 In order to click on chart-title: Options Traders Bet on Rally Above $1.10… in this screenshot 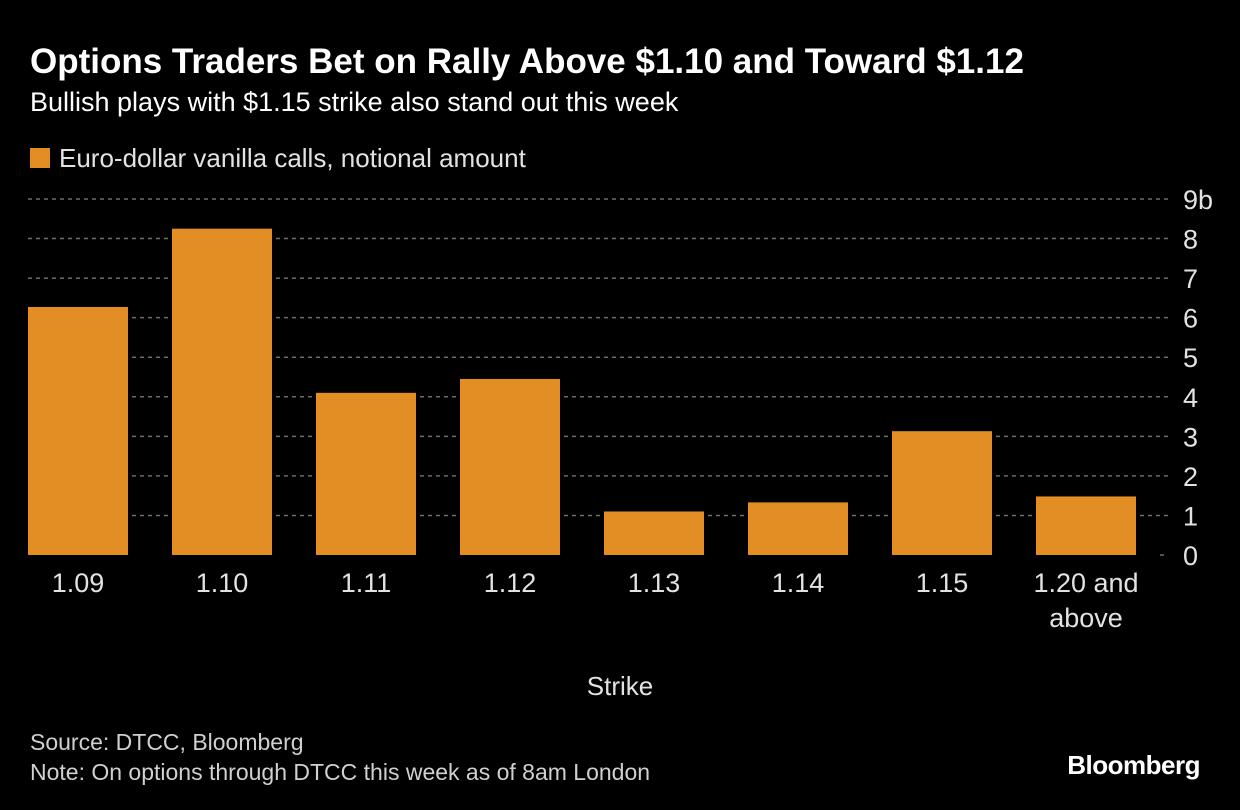, I will do `click(527, 61)`.